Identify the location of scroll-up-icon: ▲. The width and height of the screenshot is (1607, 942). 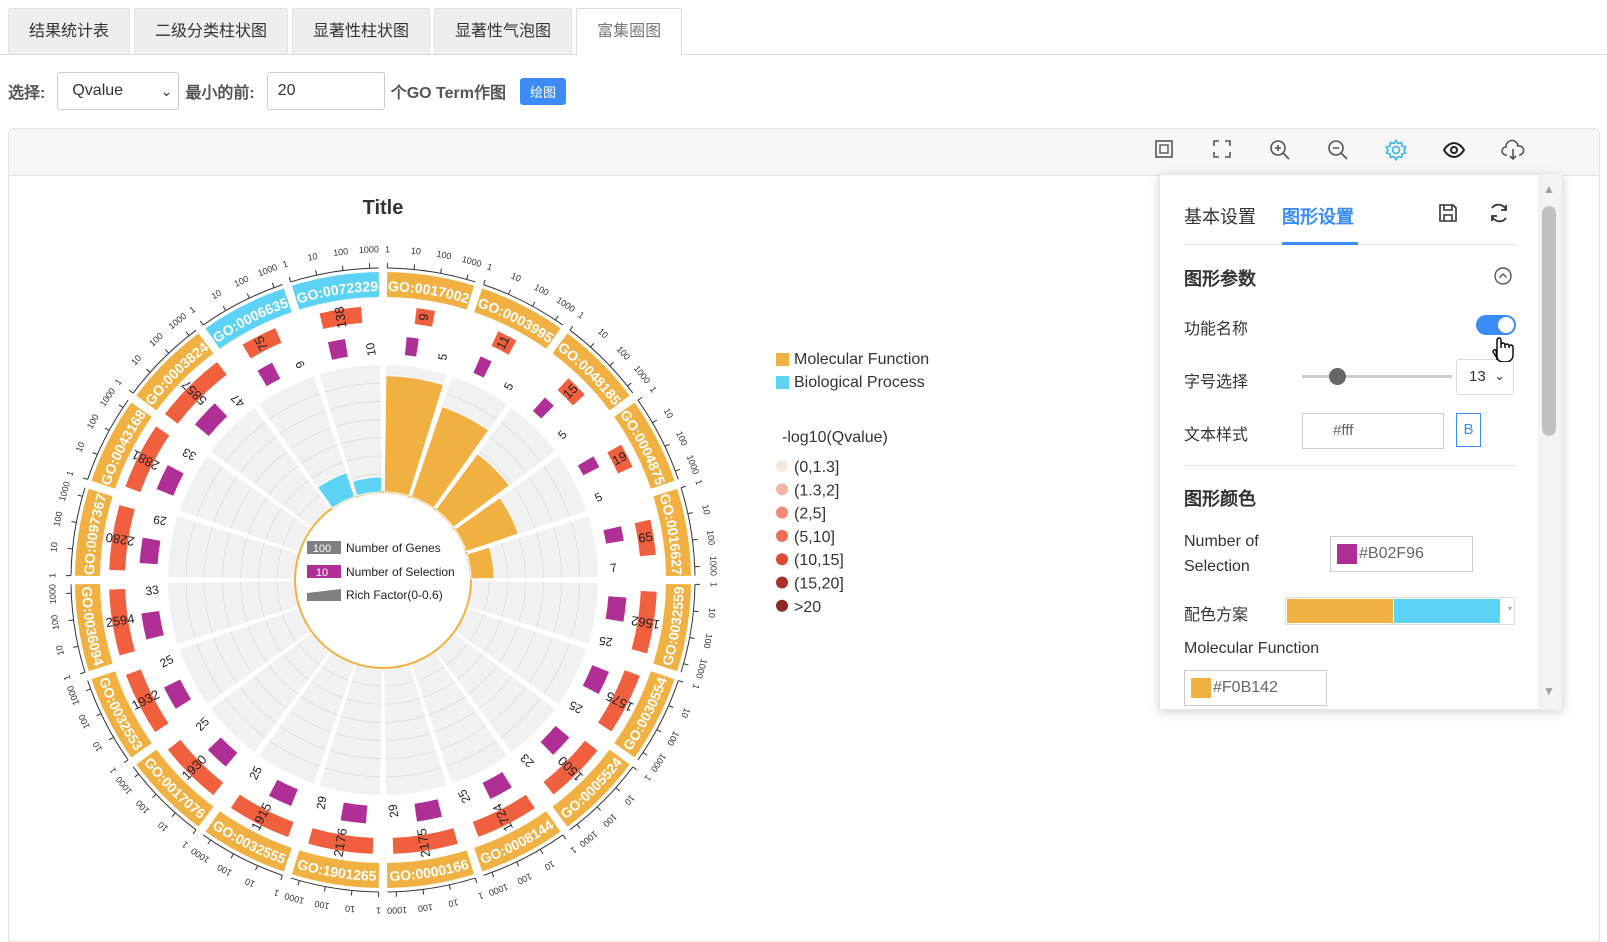
(1549, 189).